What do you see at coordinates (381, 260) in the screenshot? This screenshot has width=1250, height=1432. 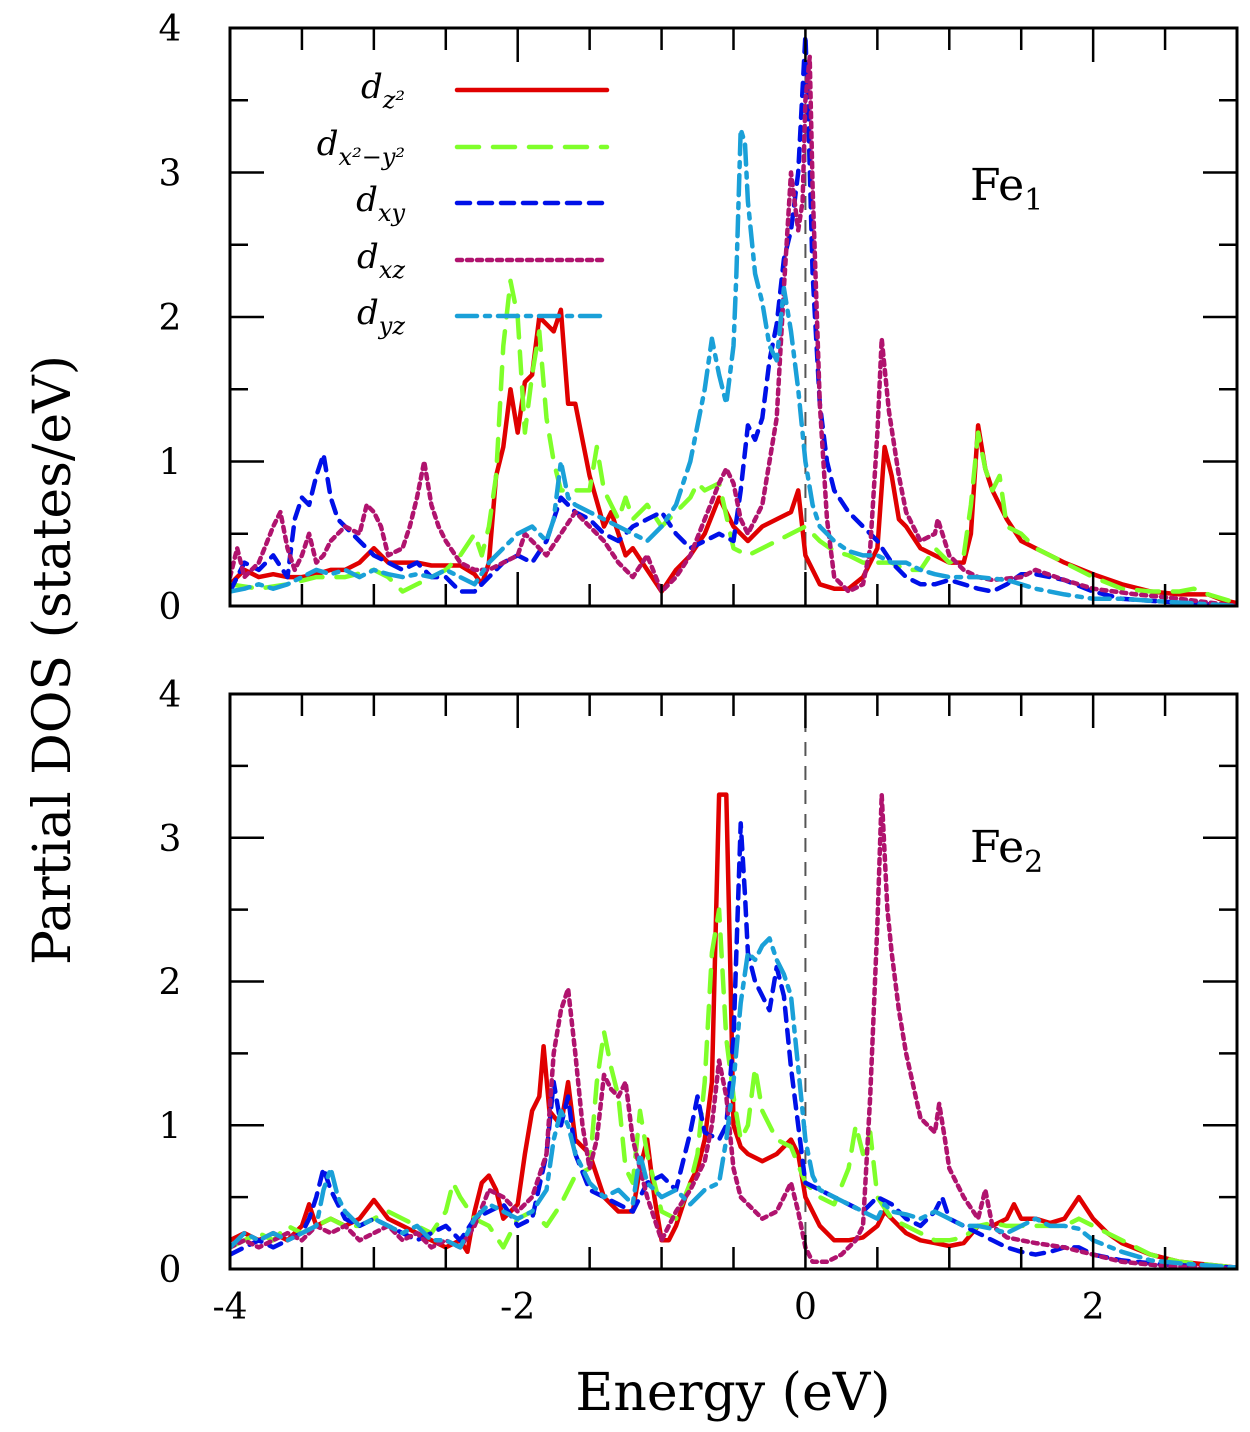 I see `legend-label-dxz: dxz` at bounding box center [381, 260].